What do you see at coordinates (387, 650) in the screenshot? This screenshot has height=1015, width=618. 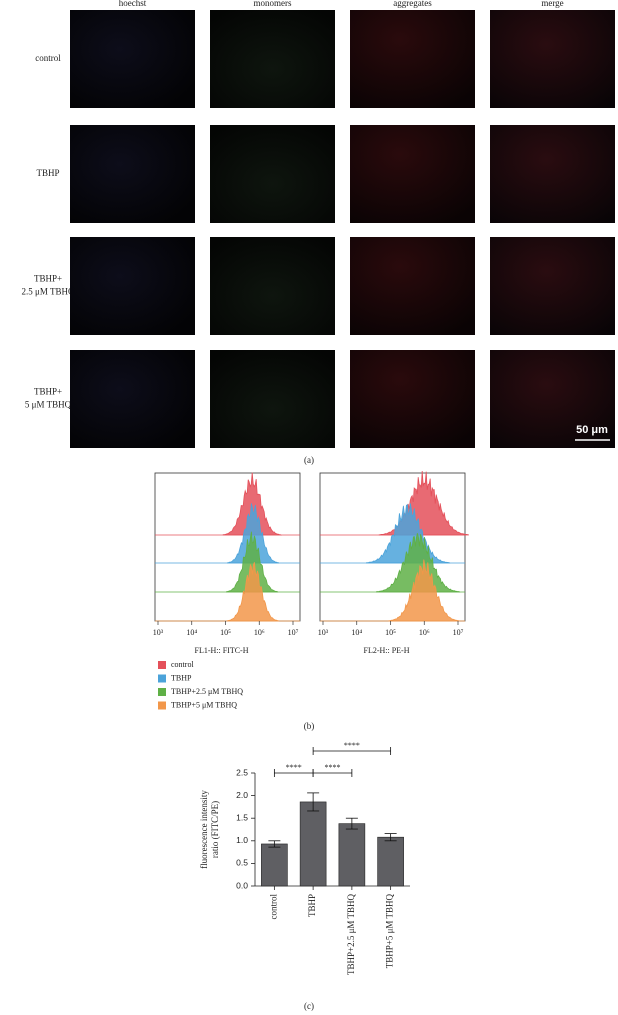 I see `x-axis-label: FL2-H:: PE-H` at bounding box center [387, 650].